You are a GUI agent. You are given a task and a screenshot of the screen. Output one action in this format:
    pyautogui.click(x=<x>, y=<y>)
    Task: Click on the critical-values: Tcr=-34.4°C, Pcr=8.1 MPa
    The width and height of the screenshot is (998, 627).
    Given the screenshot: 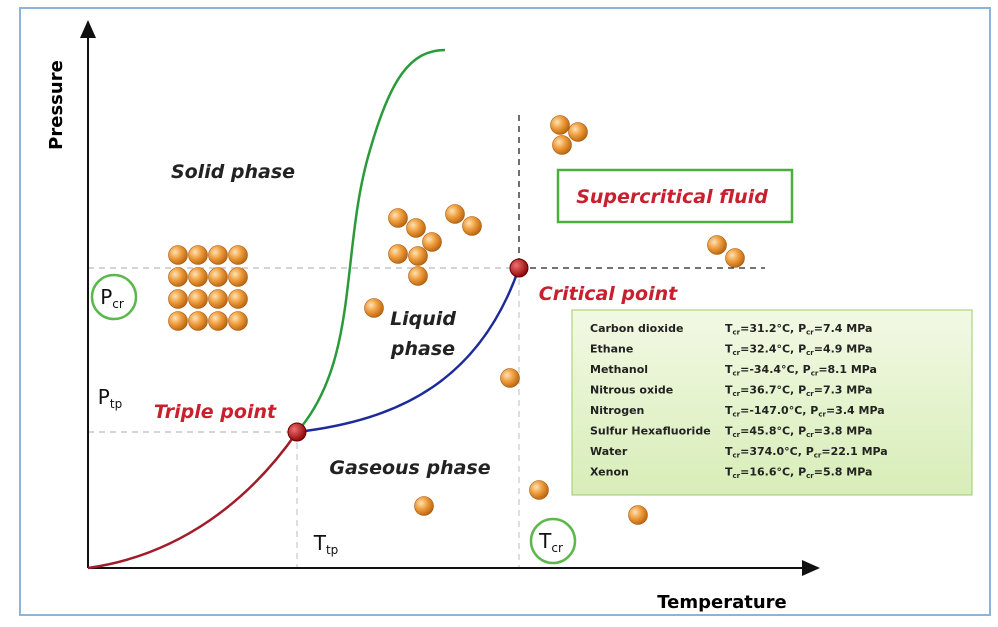 What is the action you would take?
    pyautogui.click(x=801, y=370)
    